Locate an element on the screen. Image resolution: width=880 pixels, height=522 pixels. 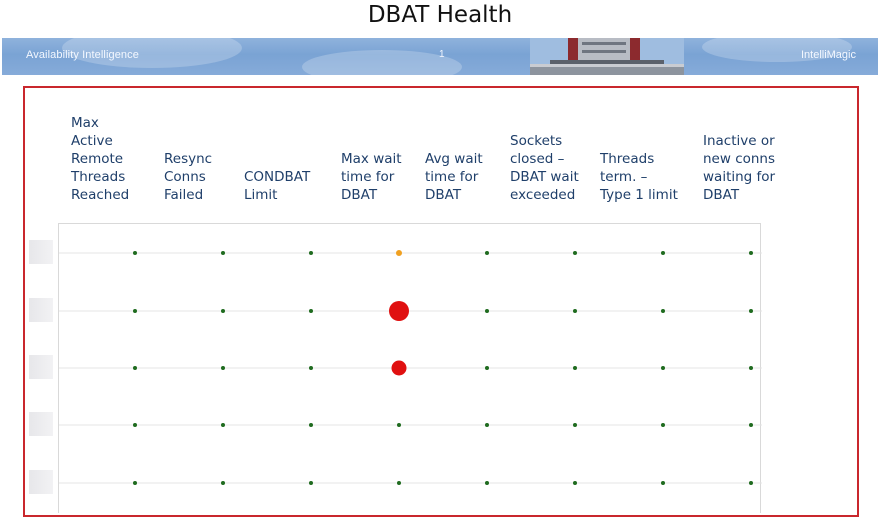
column-header: Inactive or new conns waiting for DBAT is located at coordinates (739, 168).